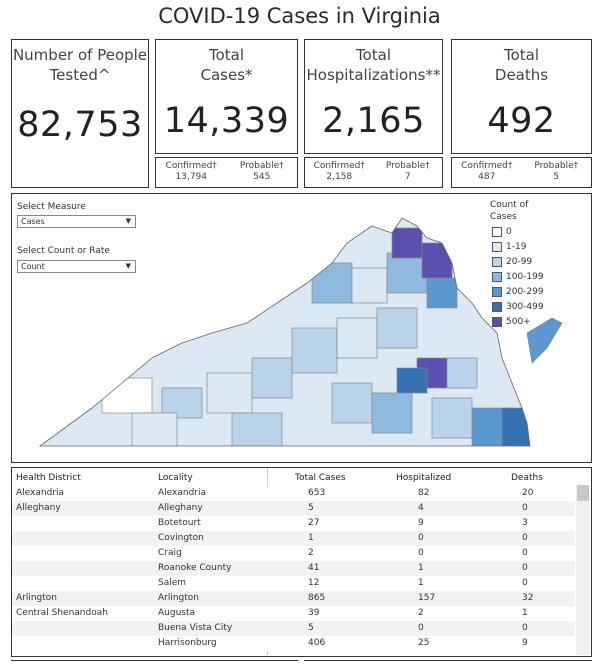 Image resolution: width=599 pixels, height=665 pixels. Describe the element at coordinates (76, 221) in the screenshot. I see `measure-dropdown: Cases ▼` at that location.